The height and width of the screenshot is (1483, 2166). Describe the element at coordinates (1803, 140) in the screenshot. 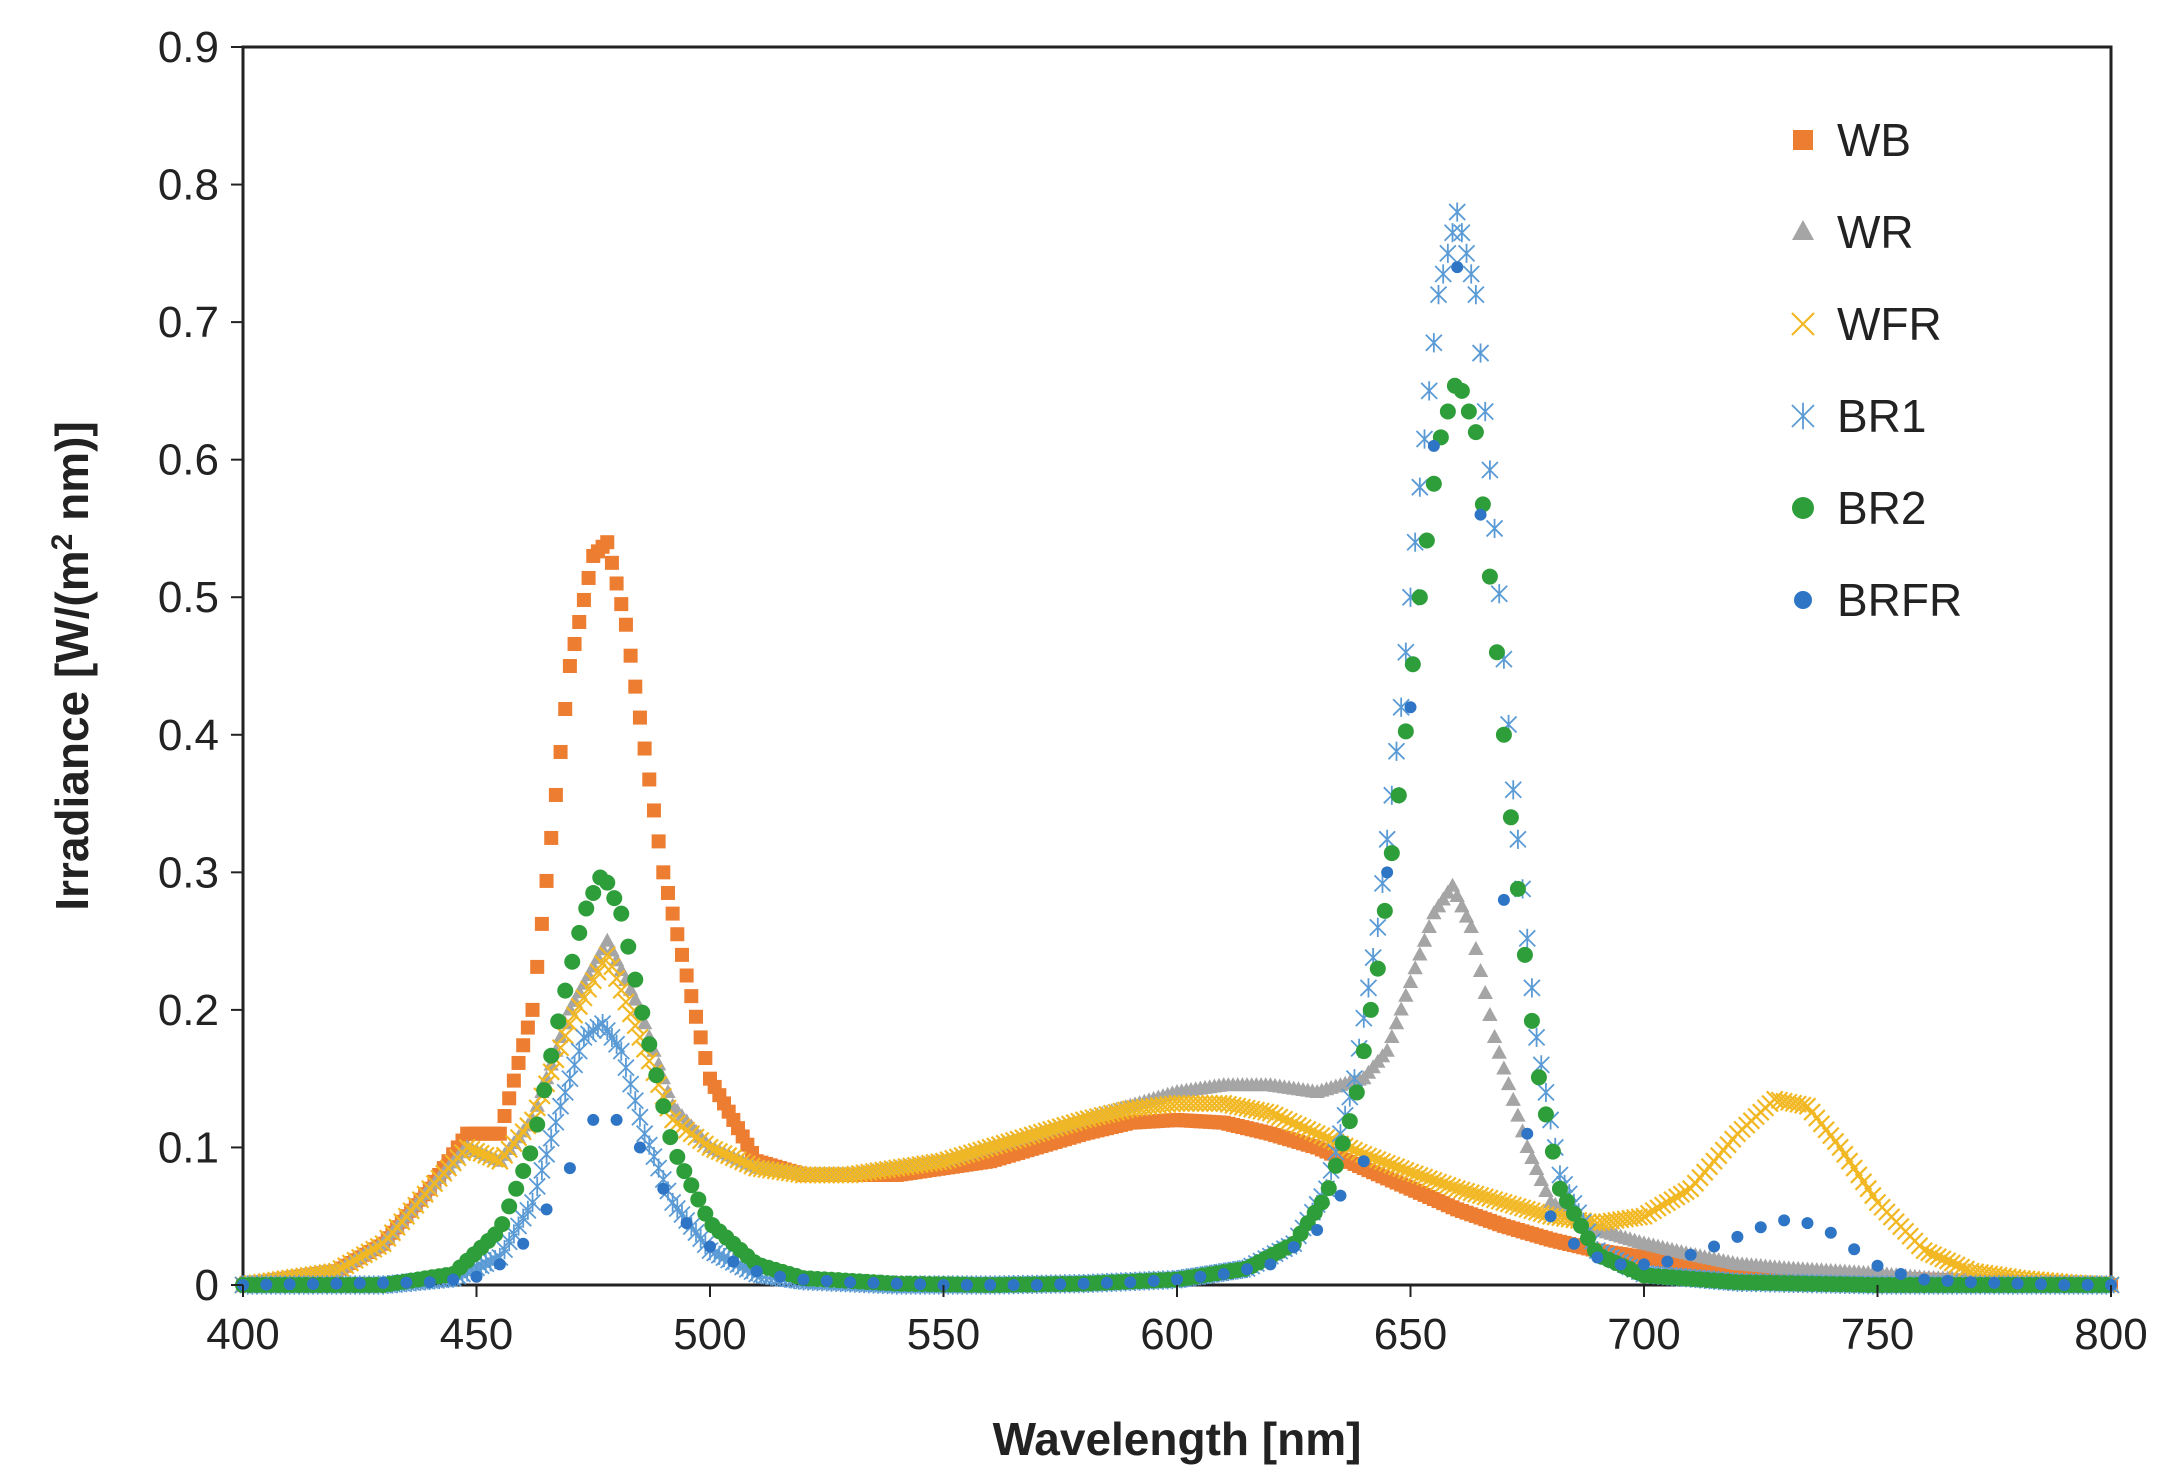

I see `legend-marker-wb` at that location.